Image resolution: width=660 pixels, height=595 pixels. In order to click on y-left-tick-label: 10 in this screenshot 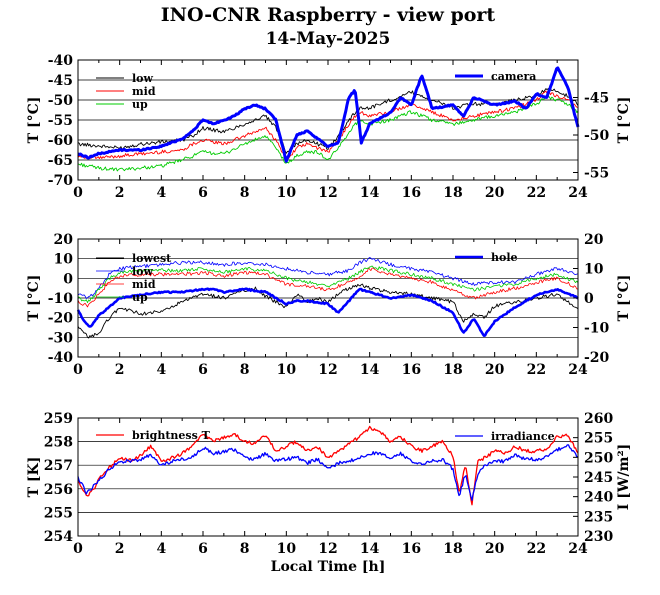, I will do `click(64, 260)`.